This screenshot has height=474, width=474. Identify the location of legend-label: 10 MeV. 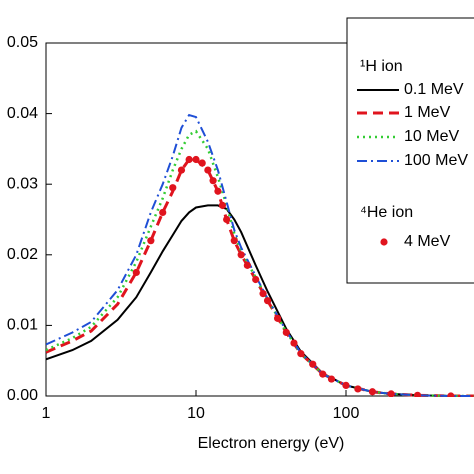
(431, 136).